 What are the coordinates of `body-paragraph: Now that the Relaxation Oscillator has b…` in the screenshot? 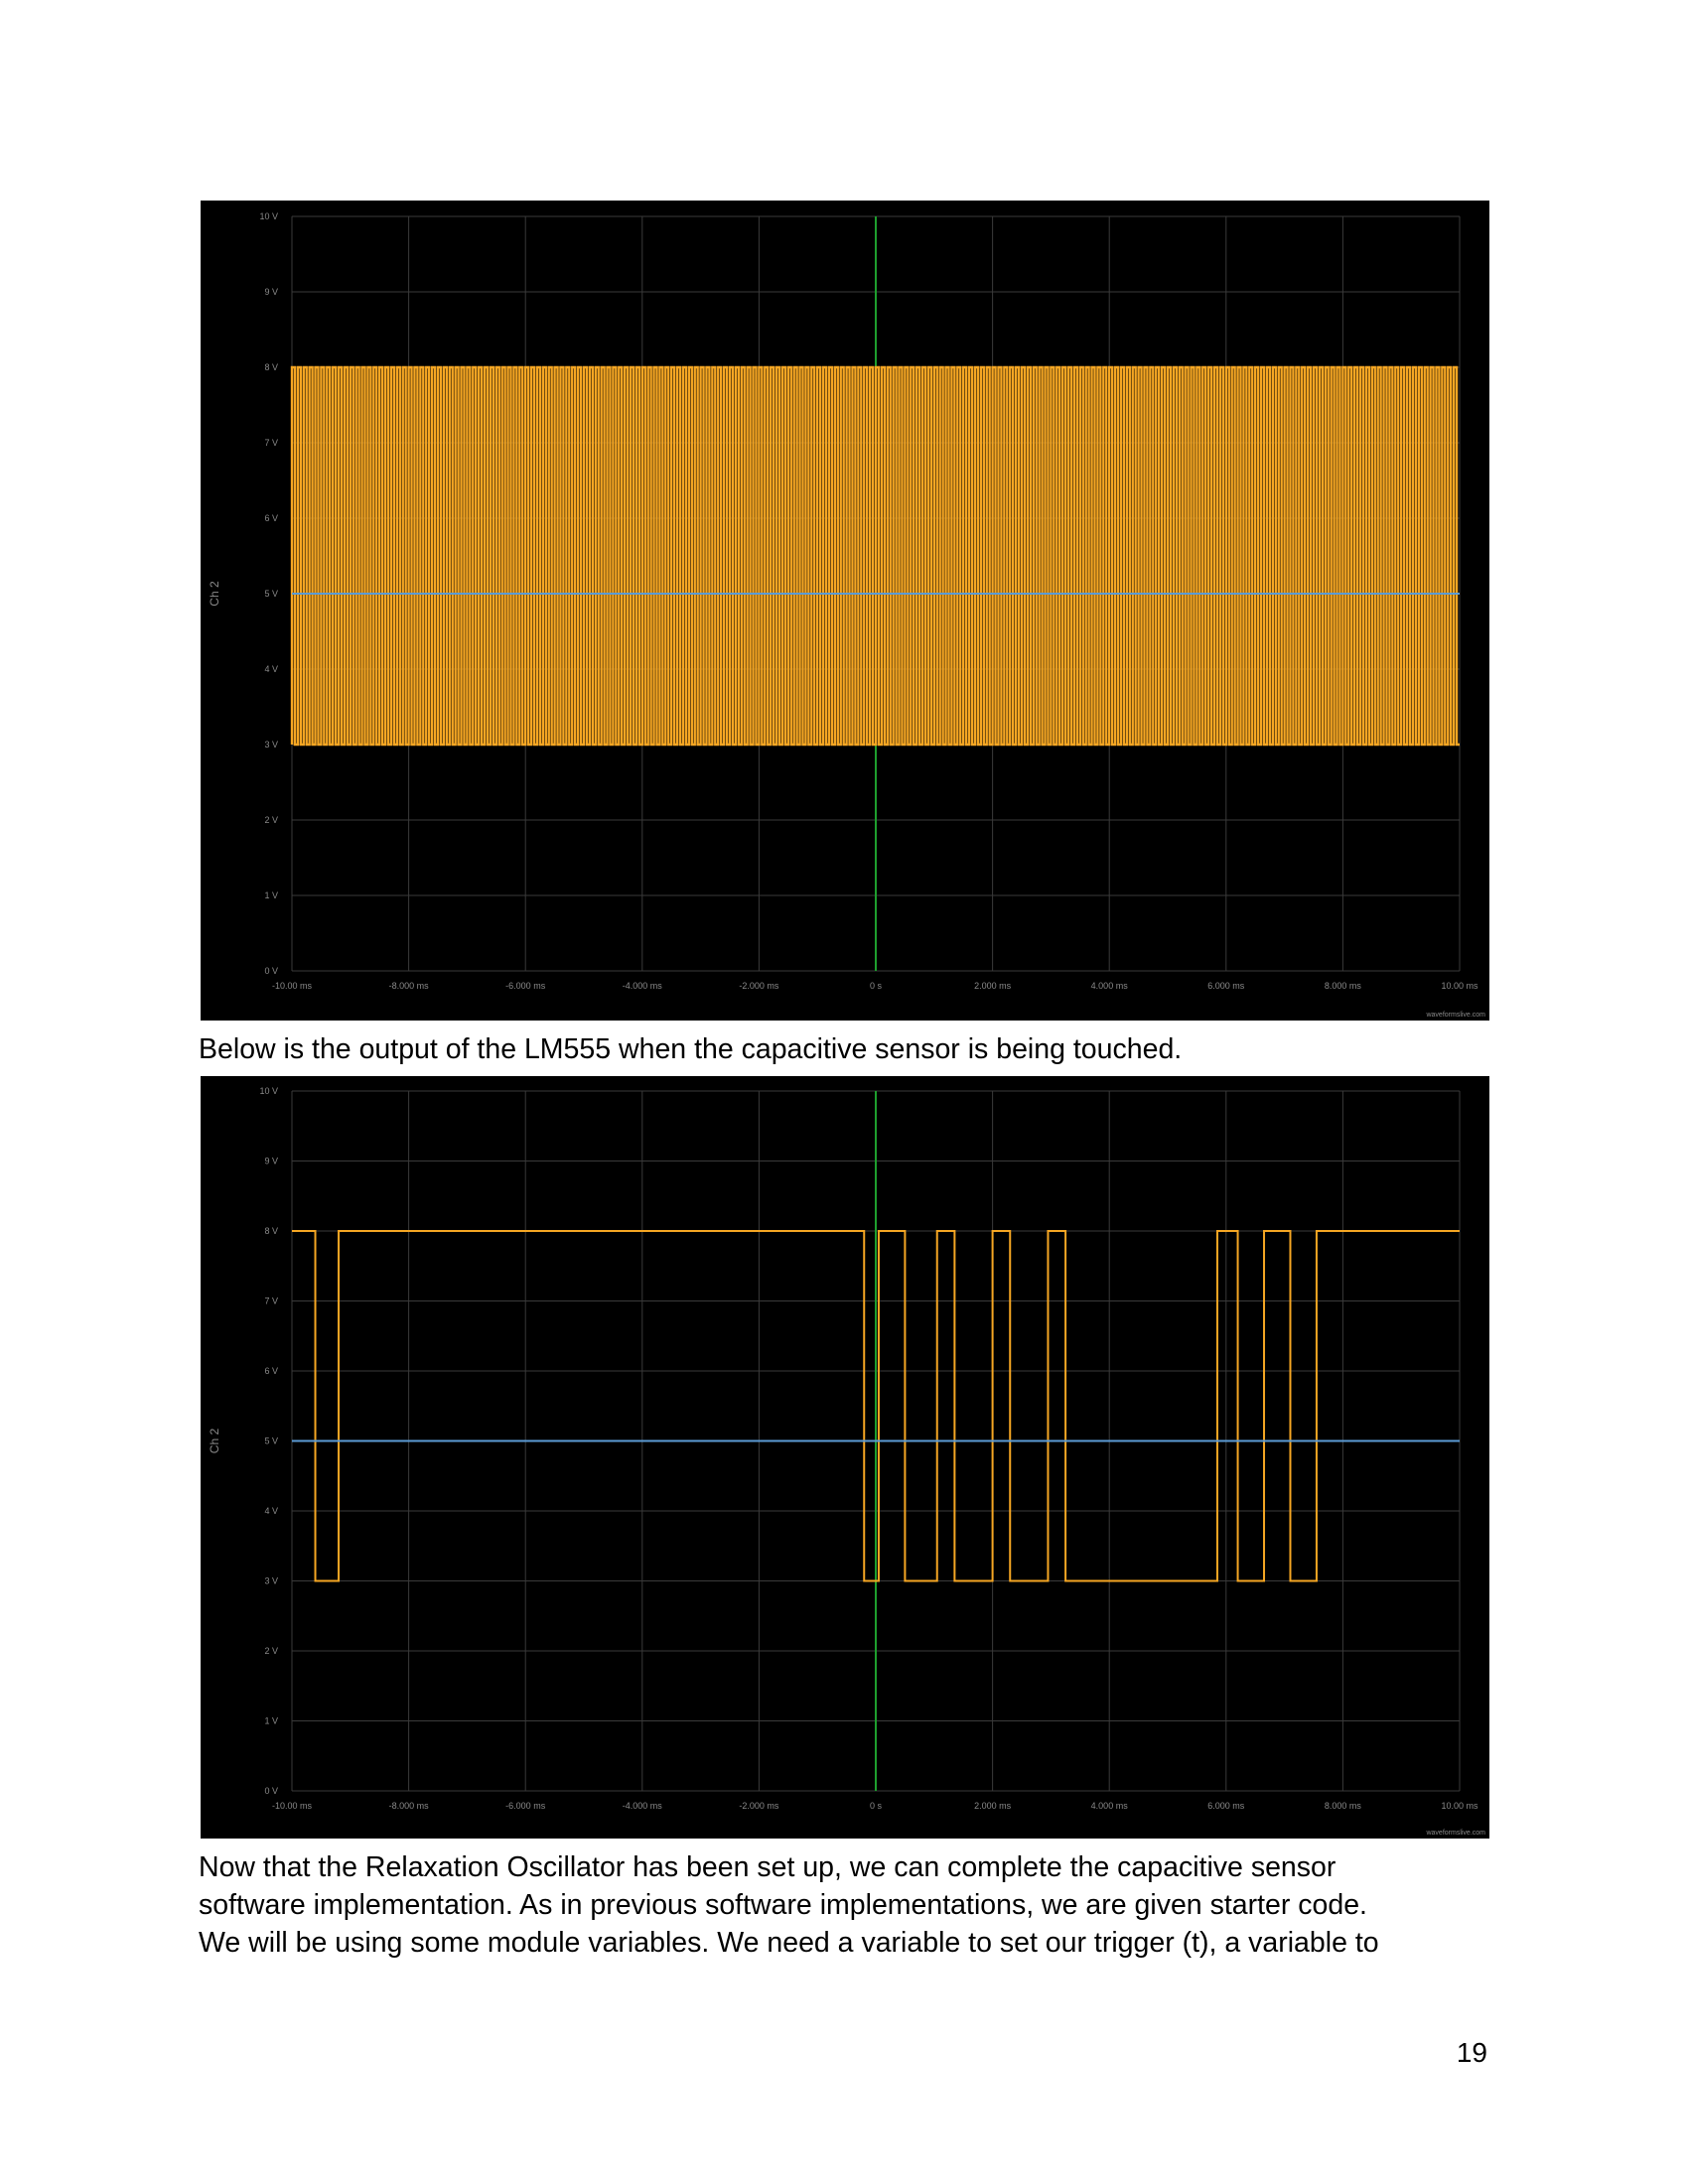 It's located at (789, 1905).